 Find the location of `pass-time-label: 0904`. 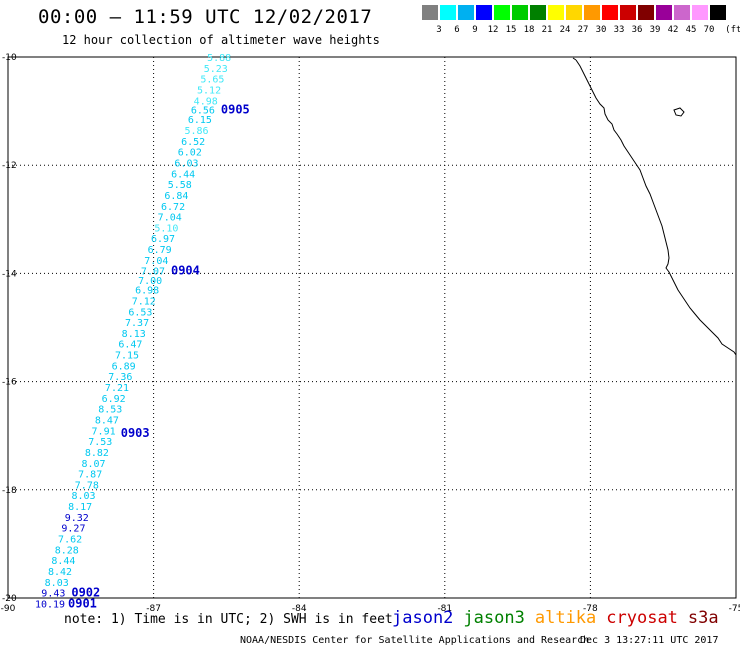

pass-time-label: 0904 is located at coordinates (185, 271).